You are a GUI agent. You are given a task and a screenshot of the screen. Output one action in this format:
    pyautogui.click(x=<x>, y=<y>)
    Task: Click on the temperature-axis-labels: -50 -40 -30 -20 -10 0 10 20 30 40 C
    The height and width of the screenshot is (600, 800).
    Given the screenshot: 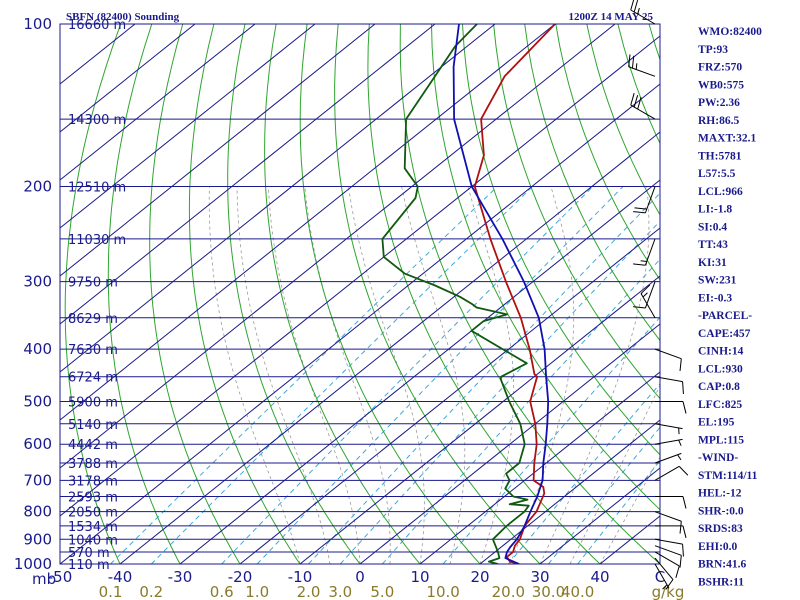 What is the action you would take?
    pyautogui.click(x=356, y=577)
    